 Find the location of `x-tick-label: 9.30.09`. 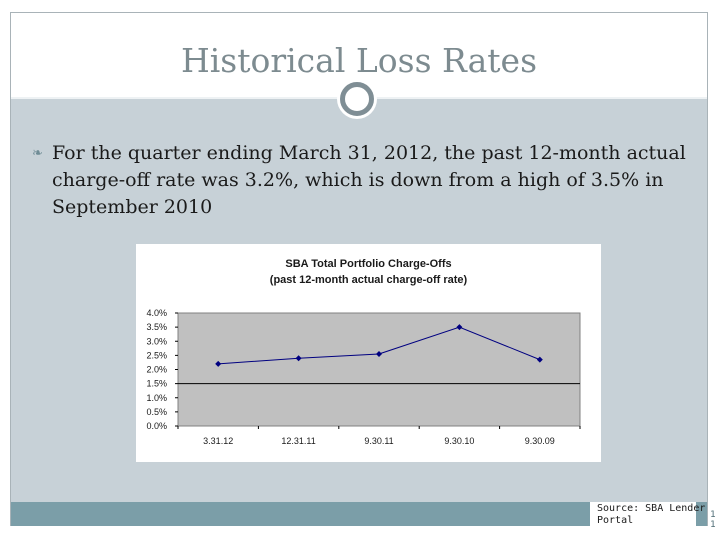

x-tick-label: 9.30.09 is located at coordinates (540, 441).